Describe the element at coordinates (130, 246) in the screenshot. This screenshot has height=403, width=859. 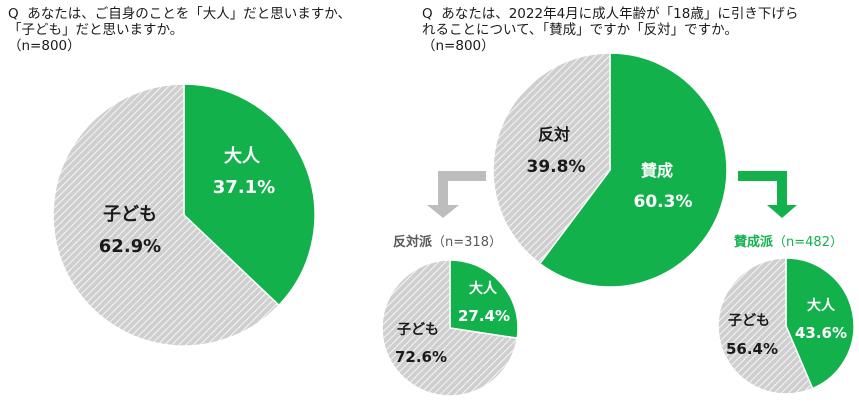
I see `adult-or-child-slice-1-value: 62.9%` at that location.